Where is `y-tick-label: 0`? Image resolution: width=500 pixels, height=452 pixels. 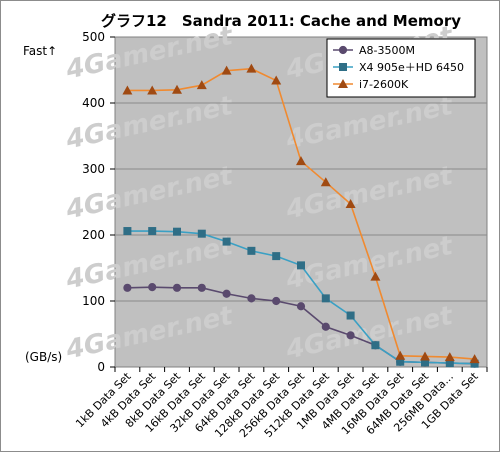
y-tick-label: 0 is located at coordinates (101, 367).